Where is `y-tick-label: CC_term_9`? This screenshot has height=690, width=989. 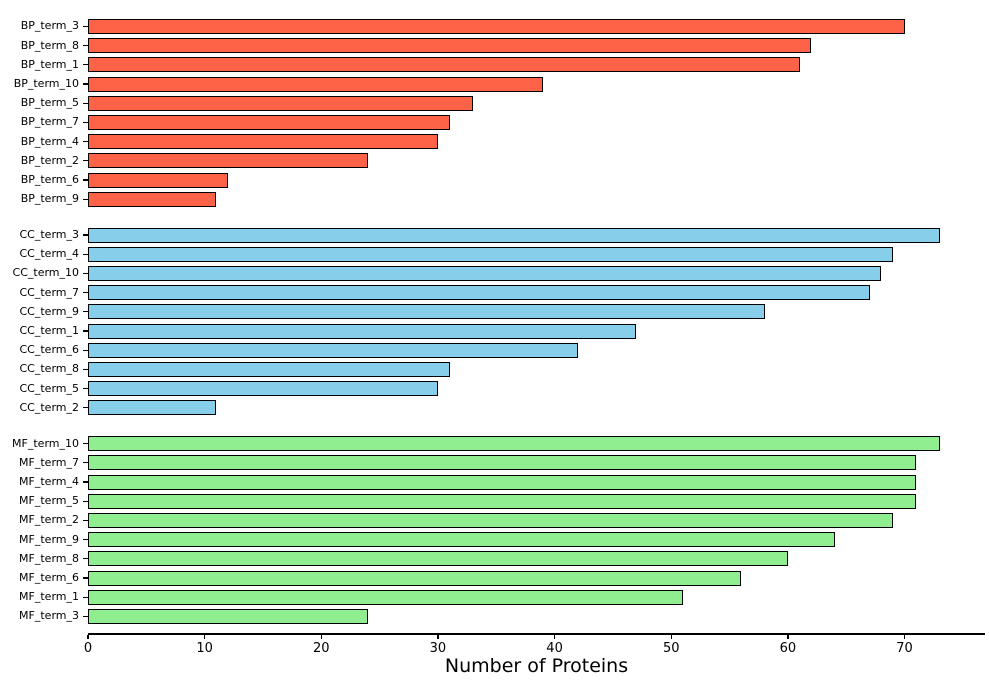
y-tick-label: CC_term_9 is located at coordinates (49, 311).